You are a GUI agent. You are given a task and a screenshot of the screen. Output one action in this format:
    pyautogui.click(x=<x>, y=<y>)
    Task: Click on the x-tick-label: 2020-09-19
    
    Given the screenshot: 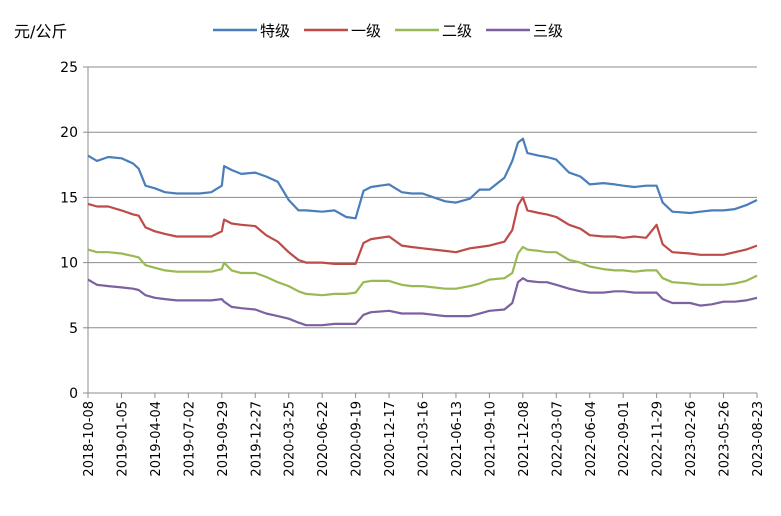 What is the action you would take?
    pyautogui.click(x=357, y=439)
    